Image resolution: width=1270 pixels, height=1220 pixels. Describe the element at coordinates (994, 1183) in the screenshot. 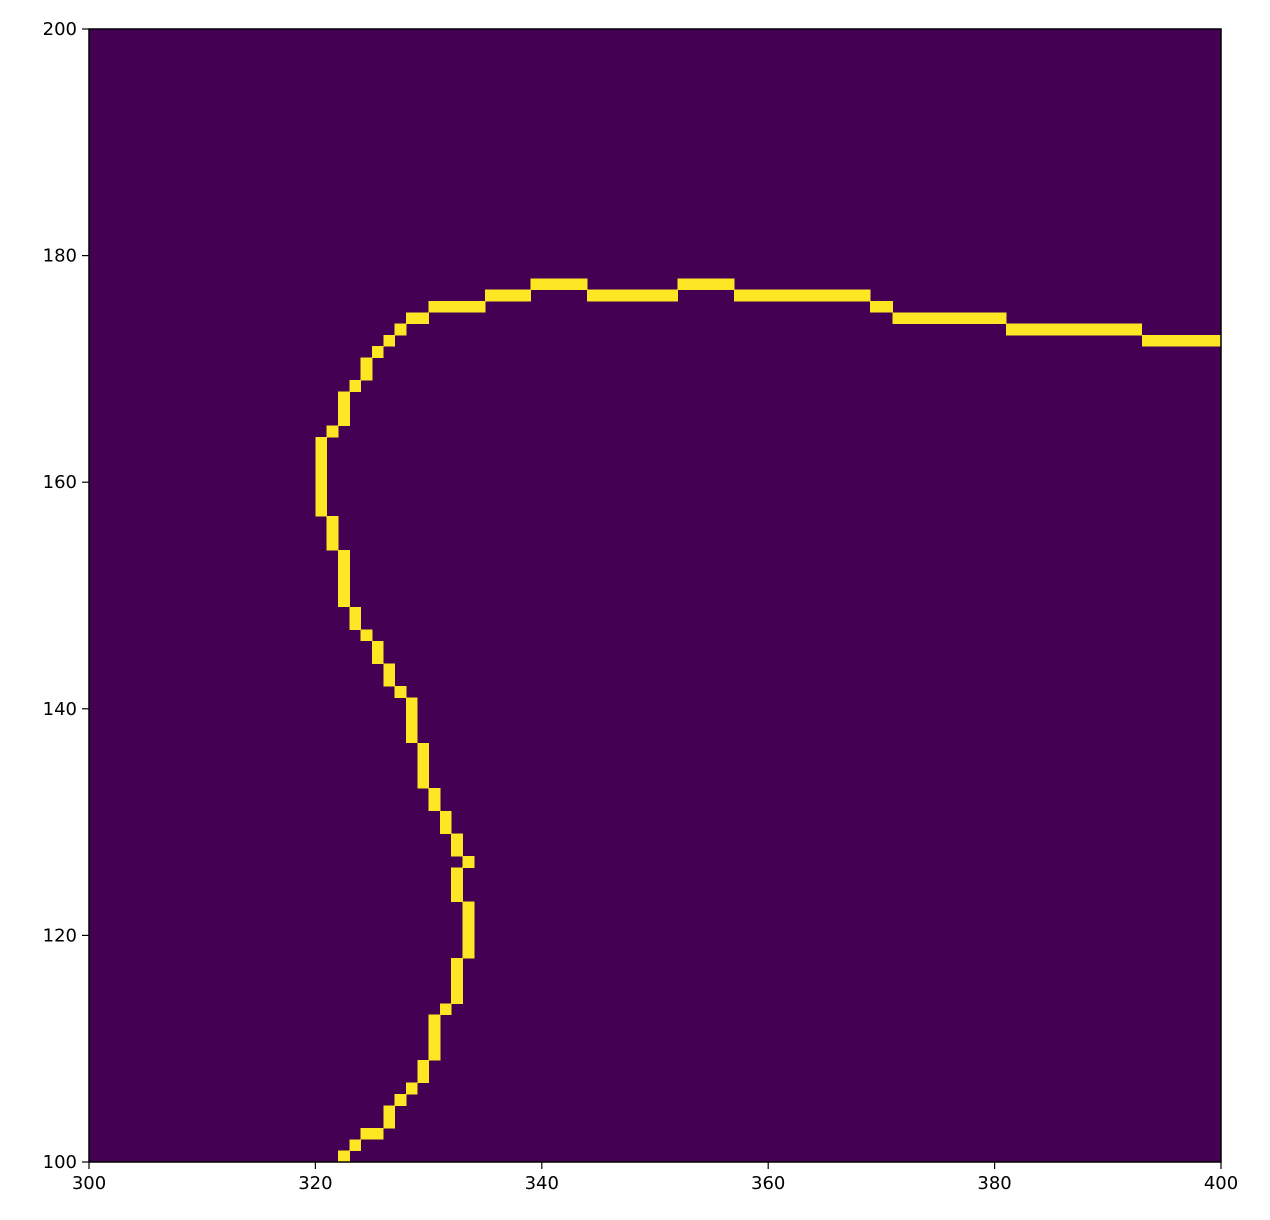

I see `x-tick-label: 380` at that location.